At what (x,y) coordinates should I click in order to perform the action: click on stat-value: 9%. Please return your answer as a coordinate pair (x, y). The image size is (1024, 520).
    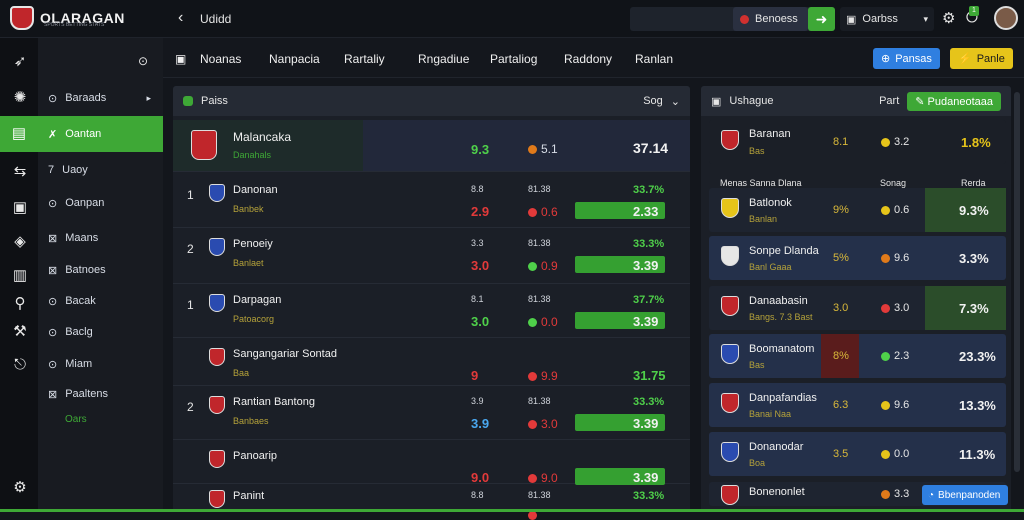
    Looking at the image, I should click on (841, 210).